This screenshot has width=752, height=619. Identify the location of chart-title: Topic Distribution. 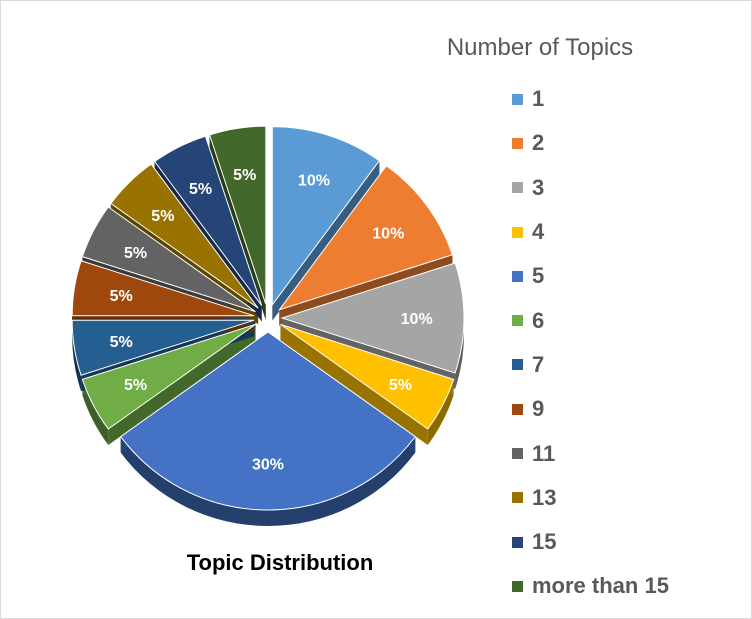
(280, 562).